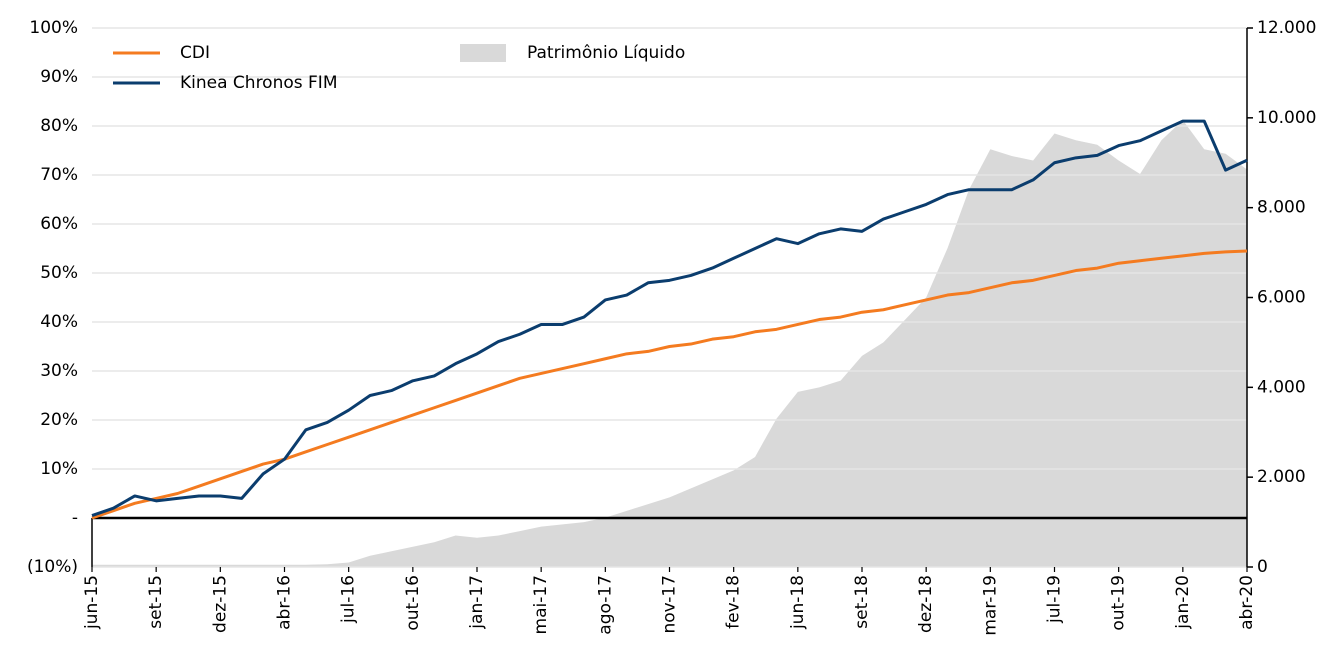 This screenshot has height=646, width=1330. Describe the element at coordinates (59, 77) in the screenshot. I see `y-tick-label: 90%` at that location.